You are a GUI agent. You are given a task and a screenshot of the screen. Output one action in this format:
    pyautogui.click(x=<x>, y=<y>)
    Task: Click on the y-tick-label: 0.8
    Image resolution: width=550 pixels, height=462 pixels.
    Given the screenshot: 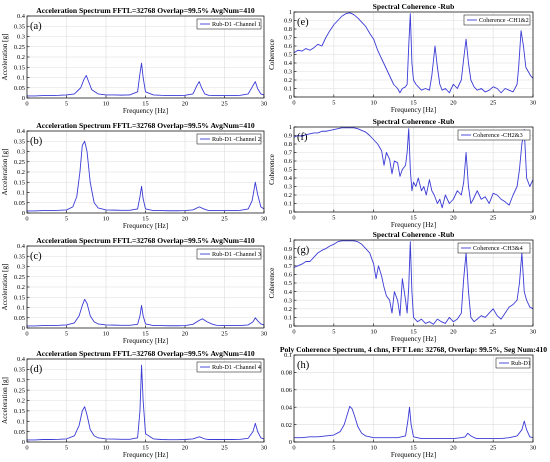 What is the action you would take?
    pyautogui.click(x=288, y=257)
    